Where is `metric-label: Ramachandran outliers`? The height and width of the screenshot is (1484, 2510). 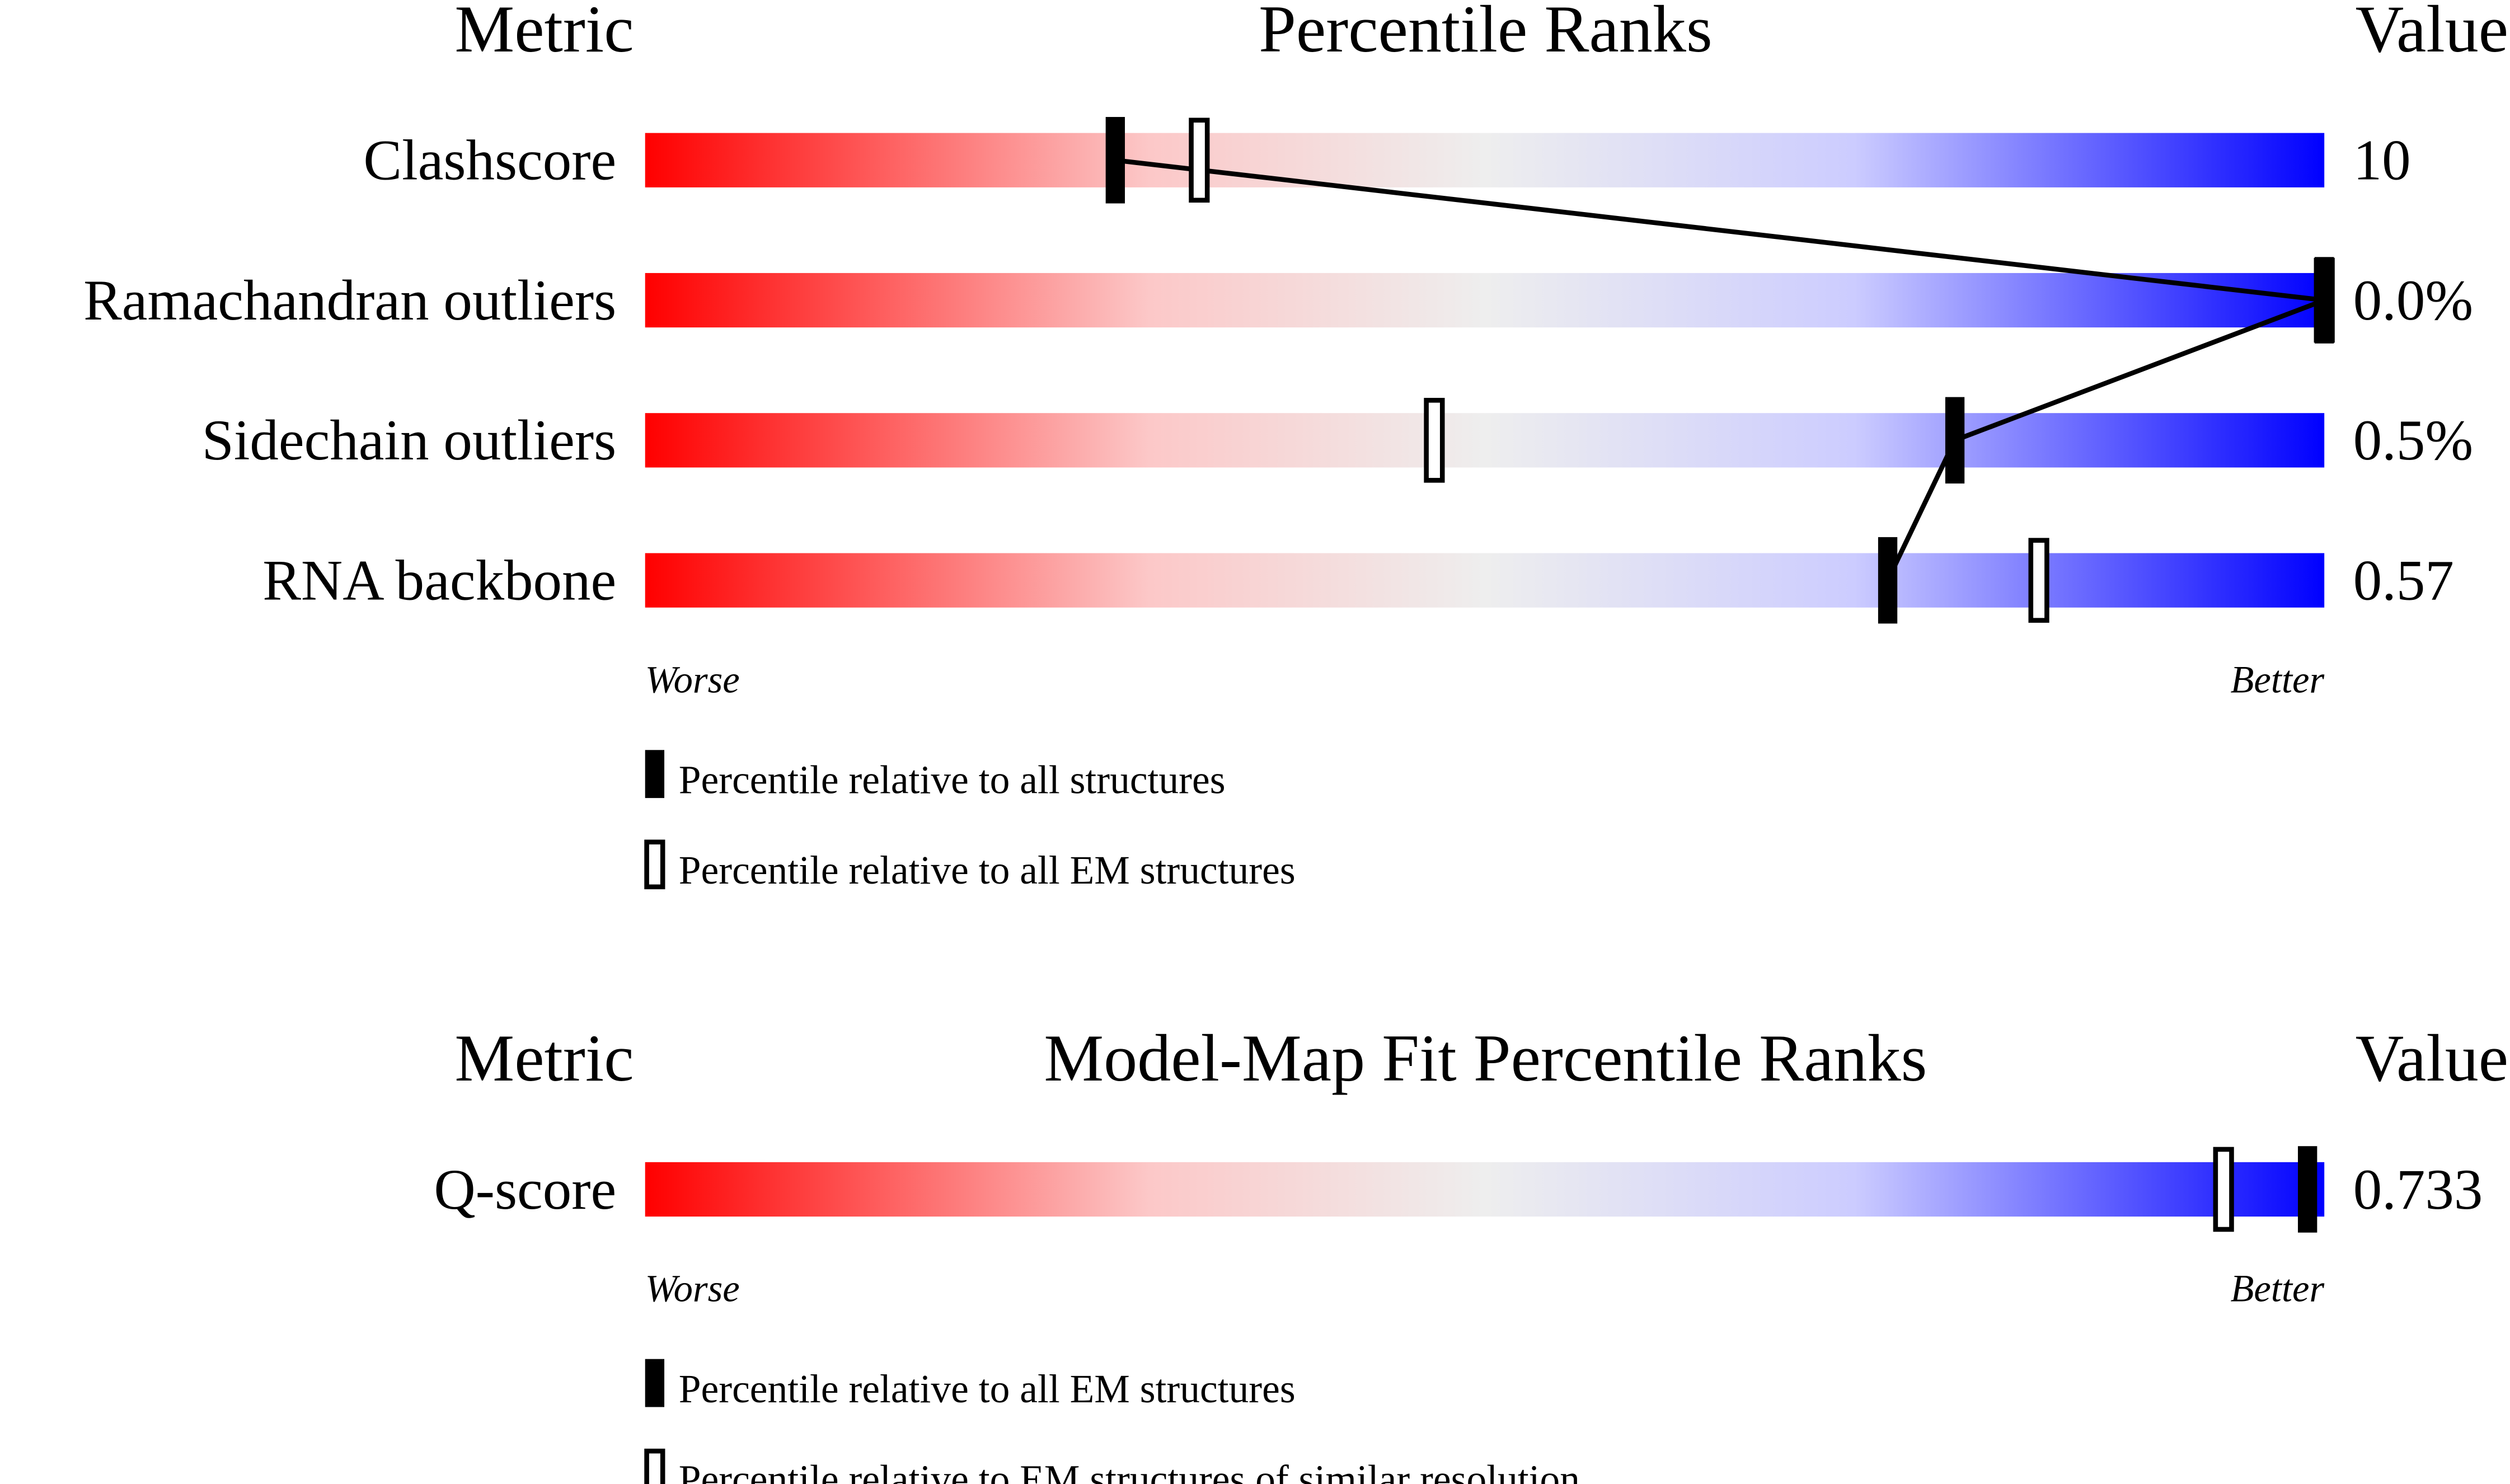
metric-label: Ramachandran outliers is located at coordinates (349, 300).